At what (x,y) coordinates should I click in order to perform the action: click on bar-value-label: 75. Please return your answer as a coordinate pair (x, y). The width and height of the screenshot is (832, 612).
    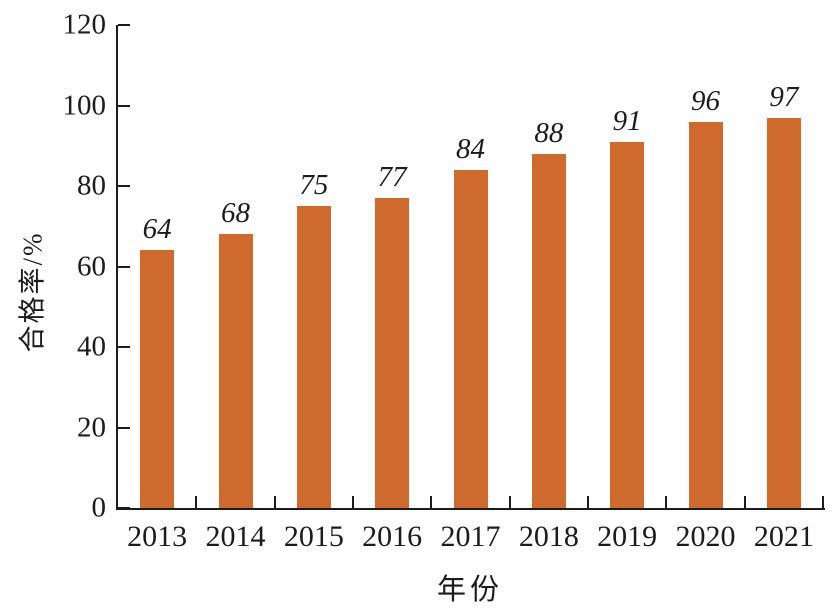
    Looking at the image, I should click on (314, 185).